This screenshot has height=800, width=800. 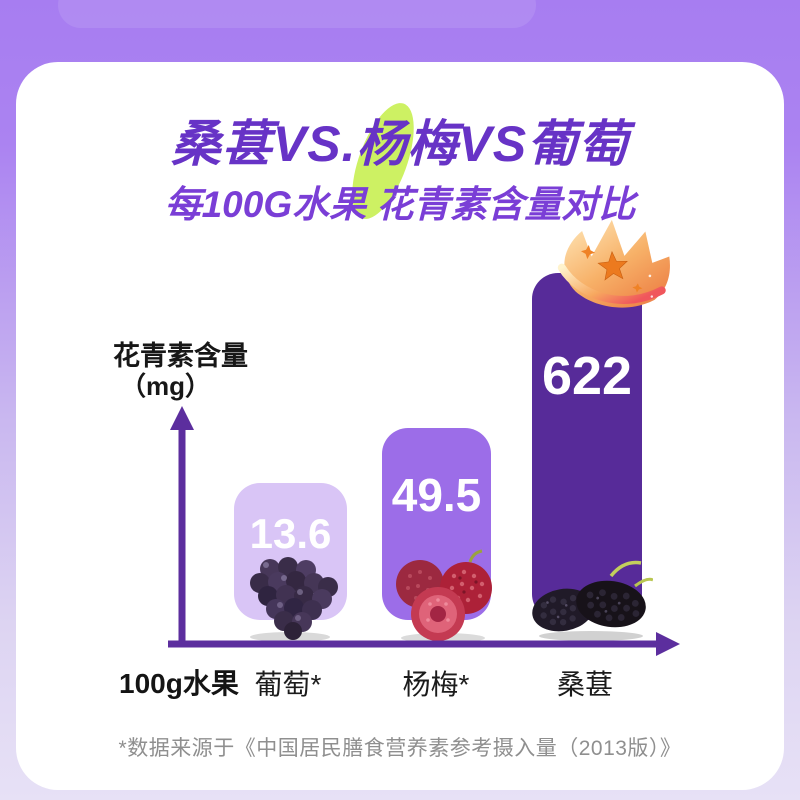 I want to click on mulberry-image, so click(x=592, y=600).